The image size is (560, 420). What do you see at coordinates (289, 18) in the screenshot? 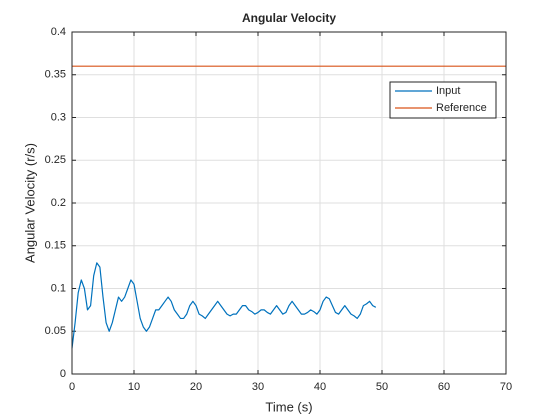
I see `chart-title: Angular Velocity` at bounding box center [289, 18].